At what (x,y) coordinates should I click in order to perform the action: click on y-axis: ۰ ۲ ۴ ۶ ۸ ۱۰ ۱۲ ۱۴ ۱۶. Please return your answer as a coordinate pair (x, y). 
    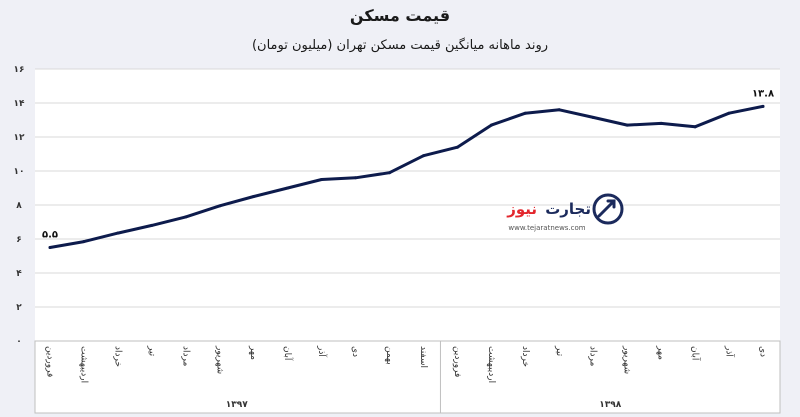
    Looking at the image, I should click on (19, 206).